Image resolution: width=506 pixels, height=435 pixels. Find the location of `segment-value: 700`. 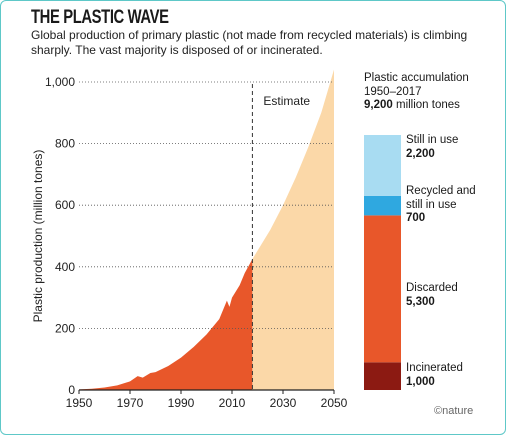

segment-value: 700 is located at coordinates (416, 218).